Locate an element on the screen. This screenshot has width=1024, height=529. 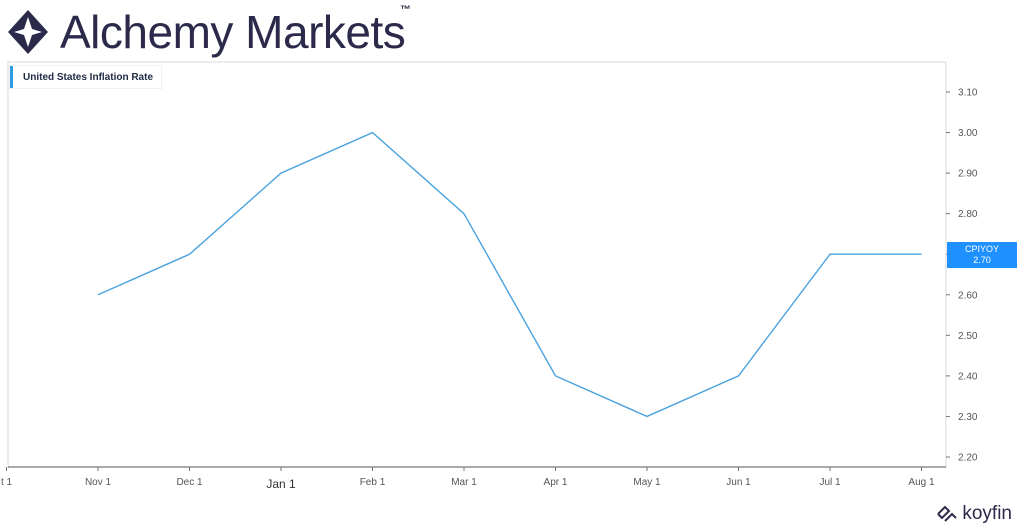
x-tick-label: Dec 1 is located at coordinates (189, 482).